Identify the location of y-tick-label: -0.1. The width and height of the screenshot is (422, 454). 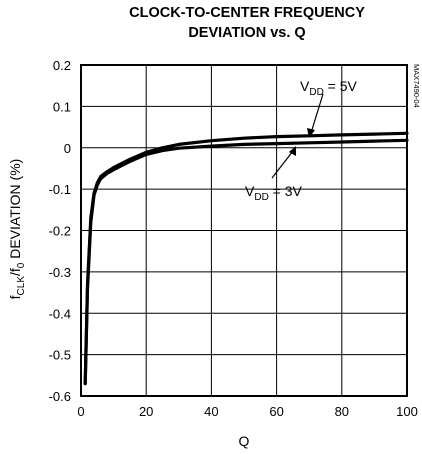
(60, 189).